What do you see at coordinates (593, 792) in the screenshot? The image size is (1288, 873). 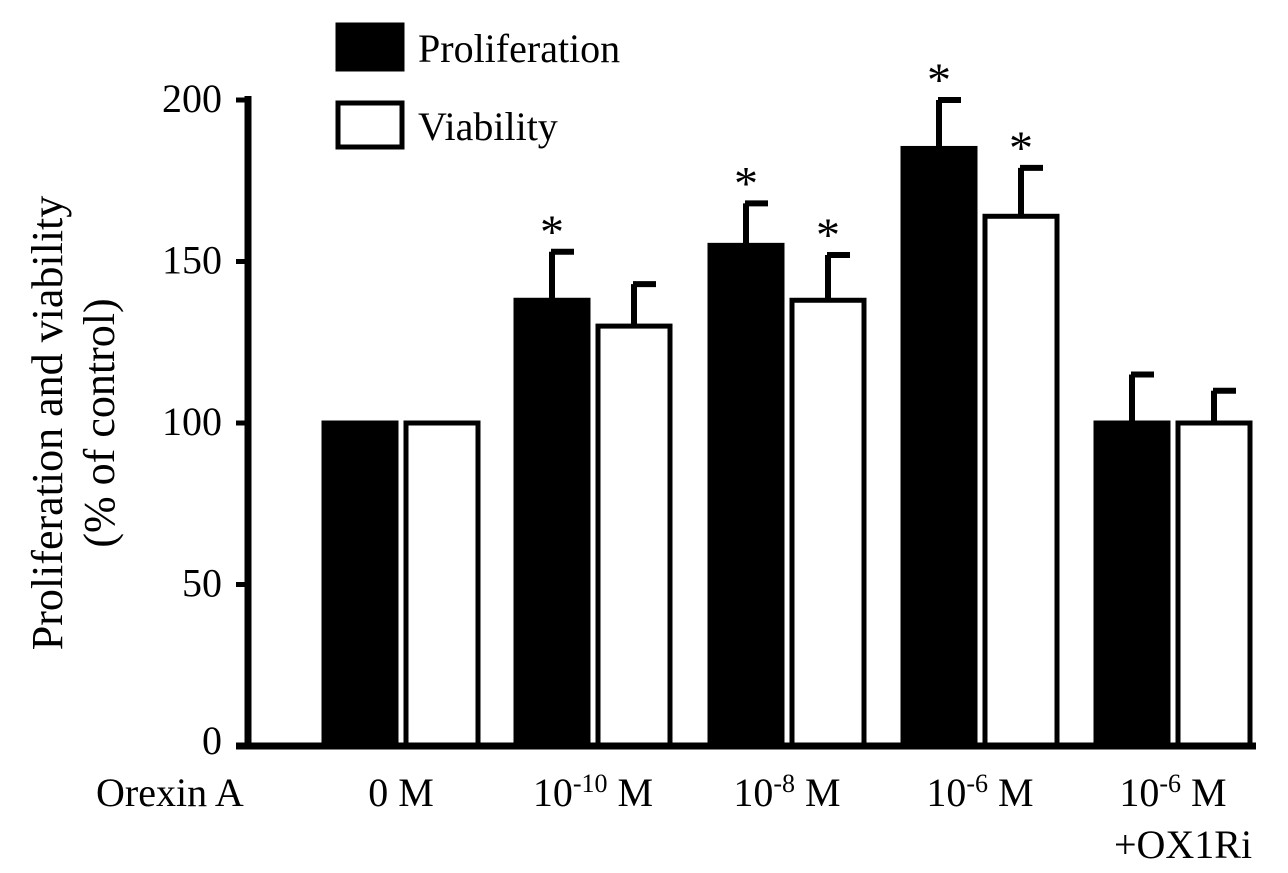 I see `x-tick-label: 10-10 M` at bounding box center [593, 792].